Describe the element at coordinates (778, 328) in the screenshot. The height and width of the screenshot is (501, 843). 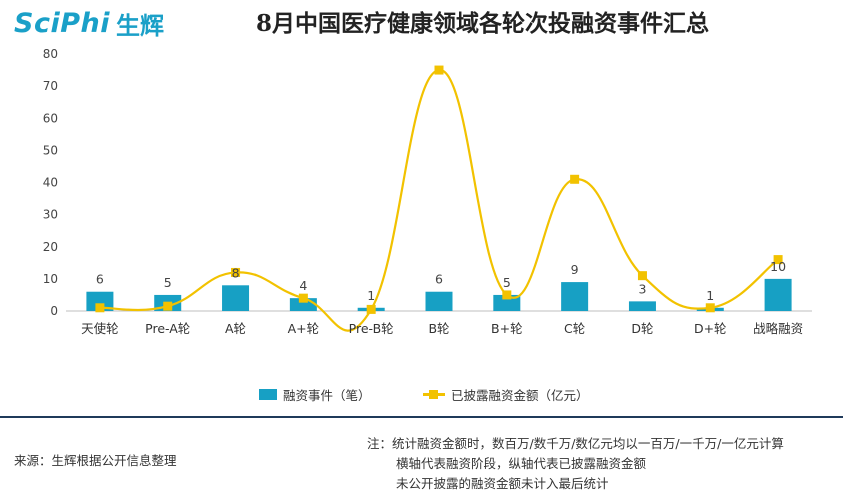
I see `x-category-label: 战略融资` at that location.